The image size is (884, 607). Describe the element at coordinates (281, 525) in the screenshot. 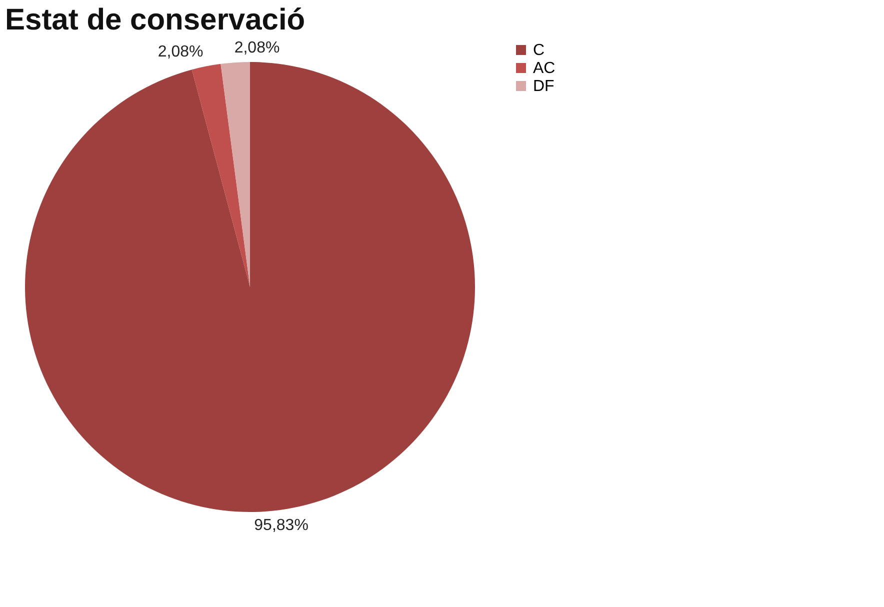

I see `data-label: 95,83%` at that location.